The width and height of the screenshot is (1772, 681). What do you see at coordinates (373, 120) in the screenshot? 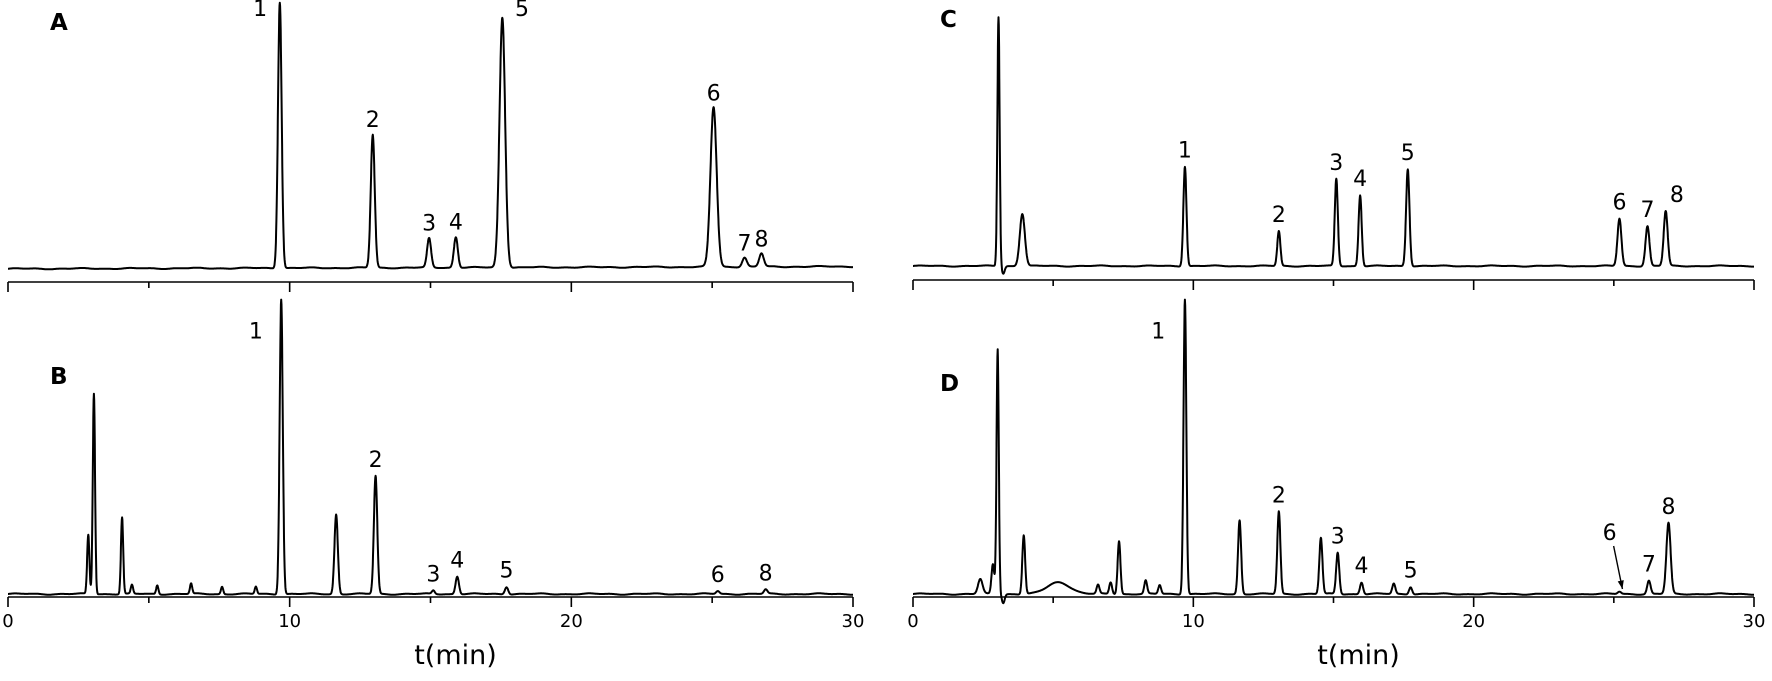
I see `peak-label-a-2: 2` at bounding box center [373, 120].